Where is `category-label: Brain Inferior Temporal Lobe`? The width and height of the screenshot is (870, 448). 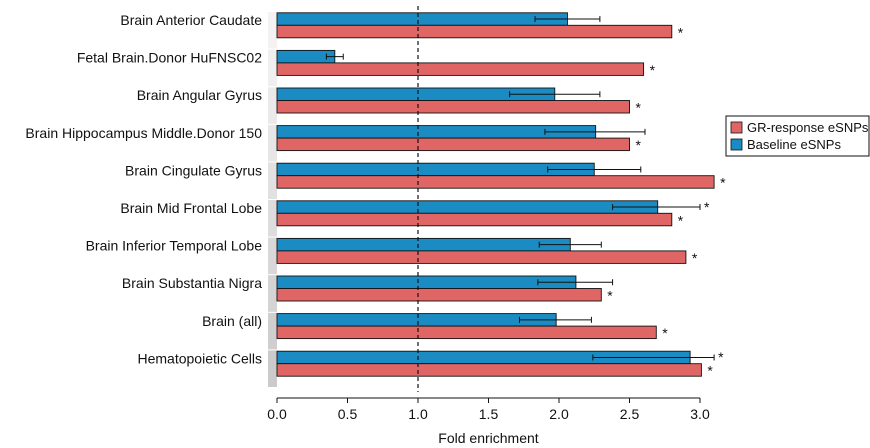
category-label: Brain Inferior Temporal Lobe is located at coordinates (174, 246).